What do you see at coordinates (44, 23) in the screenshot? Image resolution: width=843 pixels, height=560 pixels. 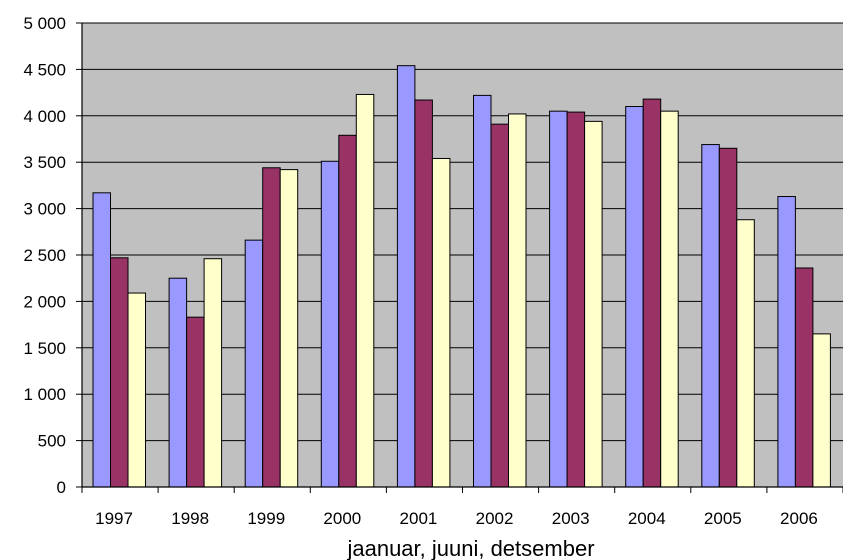 I see `y-tick-label: 5 000` at bounding box center [44, 23].